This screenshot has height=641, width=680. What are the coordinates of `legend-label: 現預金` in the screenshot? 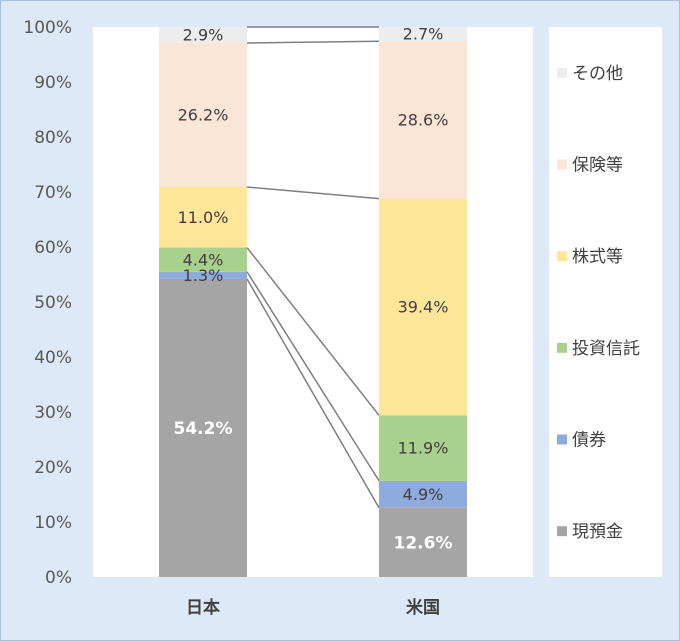 It's located at (597, 532).